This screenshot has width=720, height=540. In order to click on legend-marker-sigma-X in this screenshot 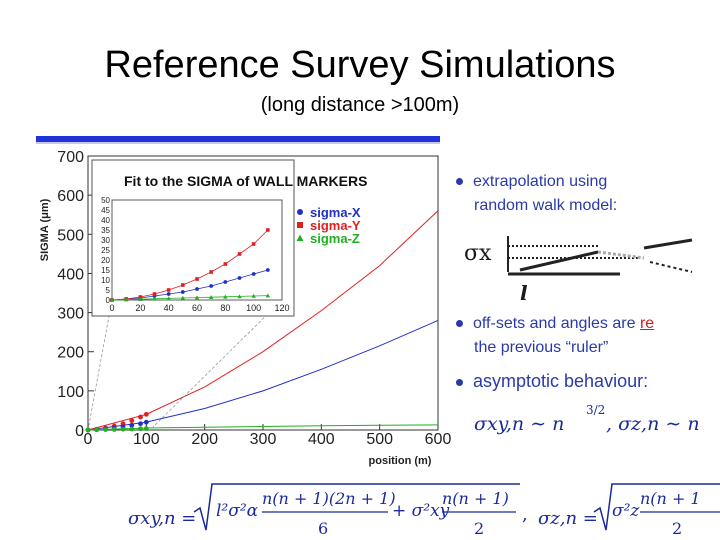, I will do `click(300, 212)`.